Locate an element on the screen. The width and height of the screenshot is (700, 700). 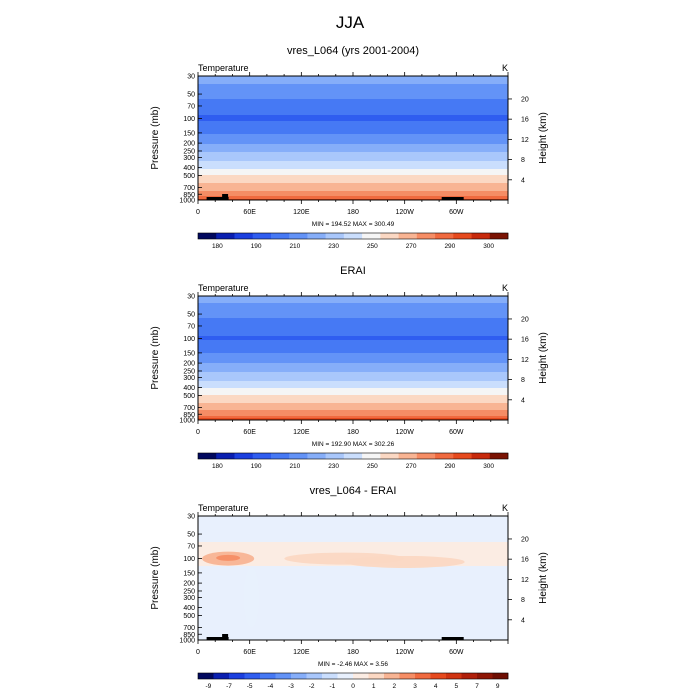
y-axis-title: Pressure (mb) is located at coordinates (155, 577).